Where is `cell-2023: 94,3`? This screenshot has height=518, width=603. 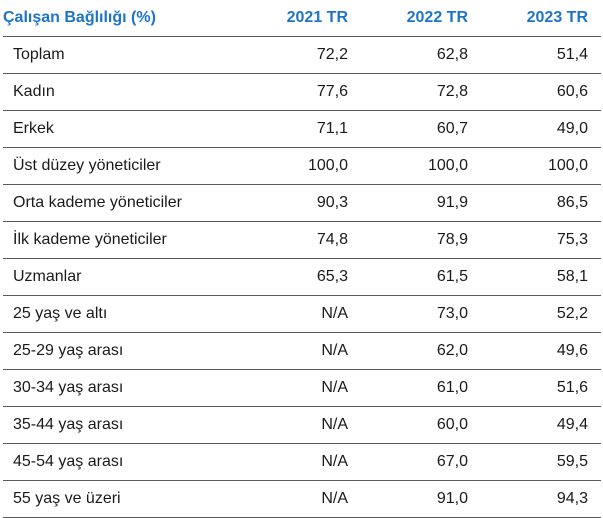
cell-2023: 94,3 is located at coordinates (572, 498).